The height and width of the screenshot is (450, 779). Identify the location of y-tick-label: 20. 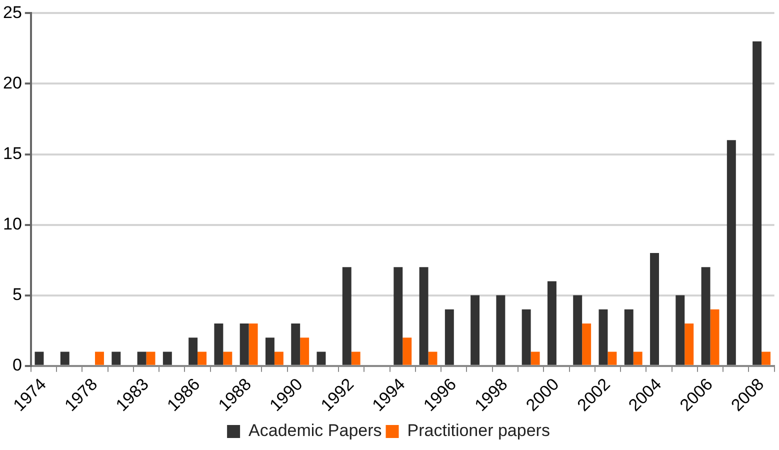
(12, 82).